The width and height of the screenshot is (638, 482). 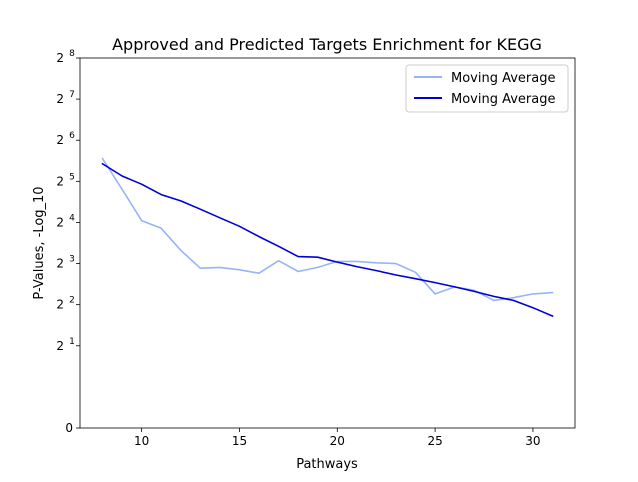 What do you see at coordinates (72, 342) in the screenshot?
I see `y-tick-exponent: 1` at bounding box center [72, 342].